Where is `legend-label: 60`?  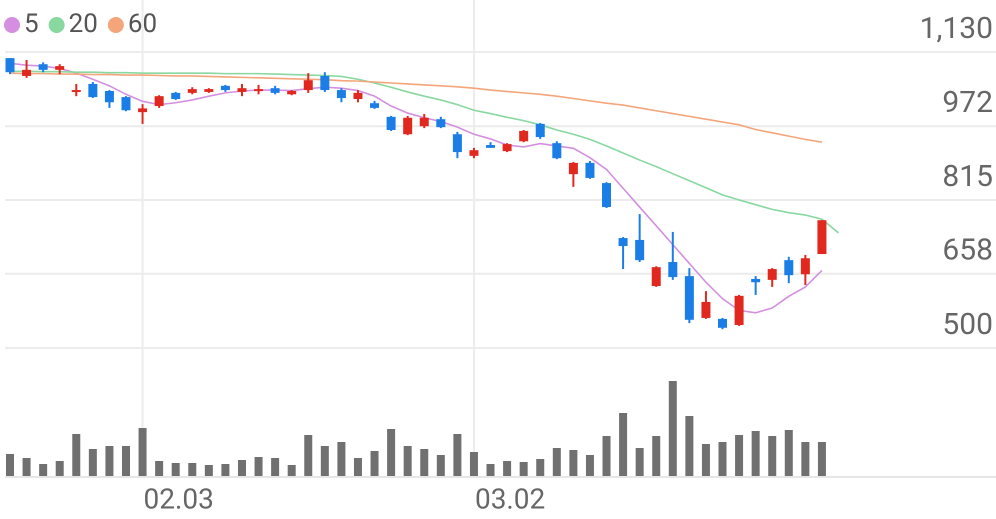 legend-label: 60 is located at coordinates (142, 24).